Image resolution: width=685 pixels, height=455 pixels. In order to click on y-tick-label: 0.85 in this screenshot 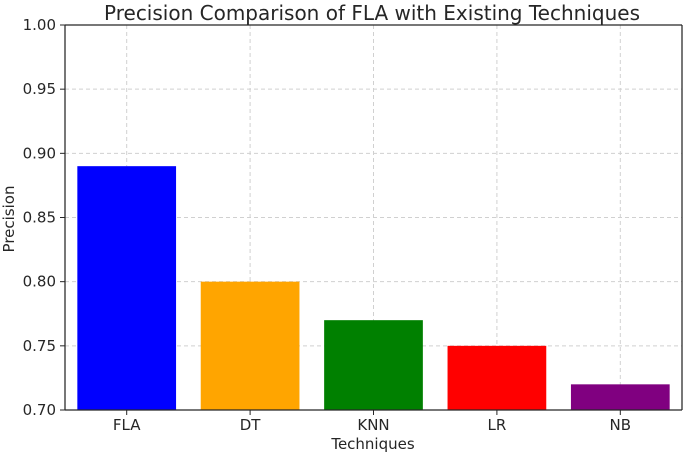, I will do `click(39, 218)`.